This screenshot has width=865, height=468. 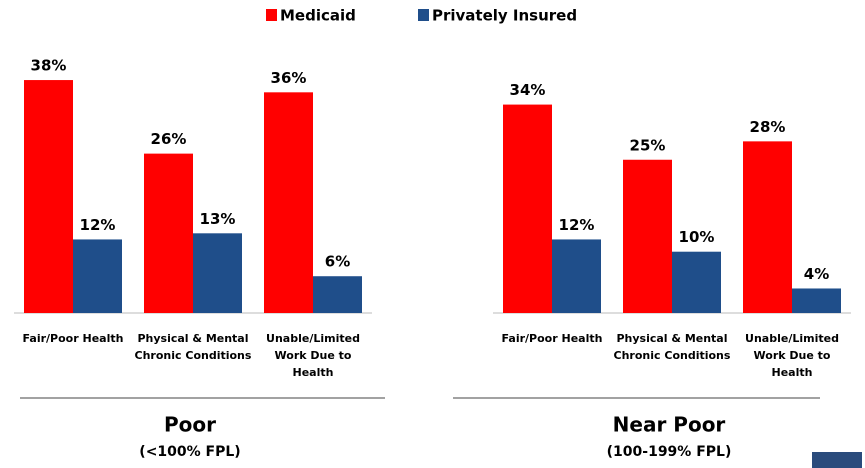 What do you see at coordinates (648, 145) in the screenshot?
I see `value-label: 25%` at bounding box center [648, 145].